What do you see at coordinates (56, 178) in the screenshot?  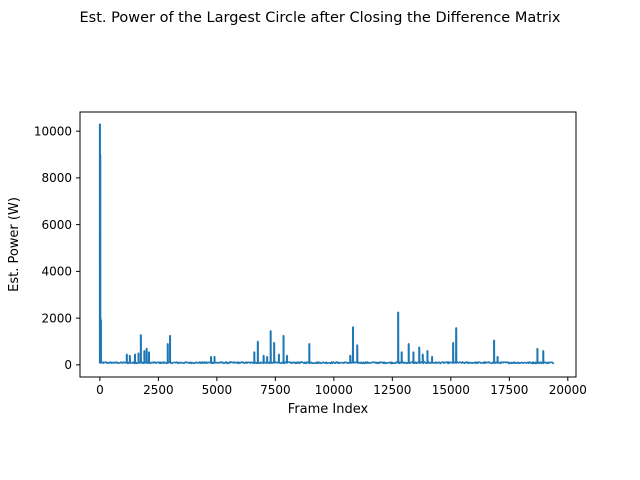 I see `y-tick-label: 8000` at bounding box center [56, 178].